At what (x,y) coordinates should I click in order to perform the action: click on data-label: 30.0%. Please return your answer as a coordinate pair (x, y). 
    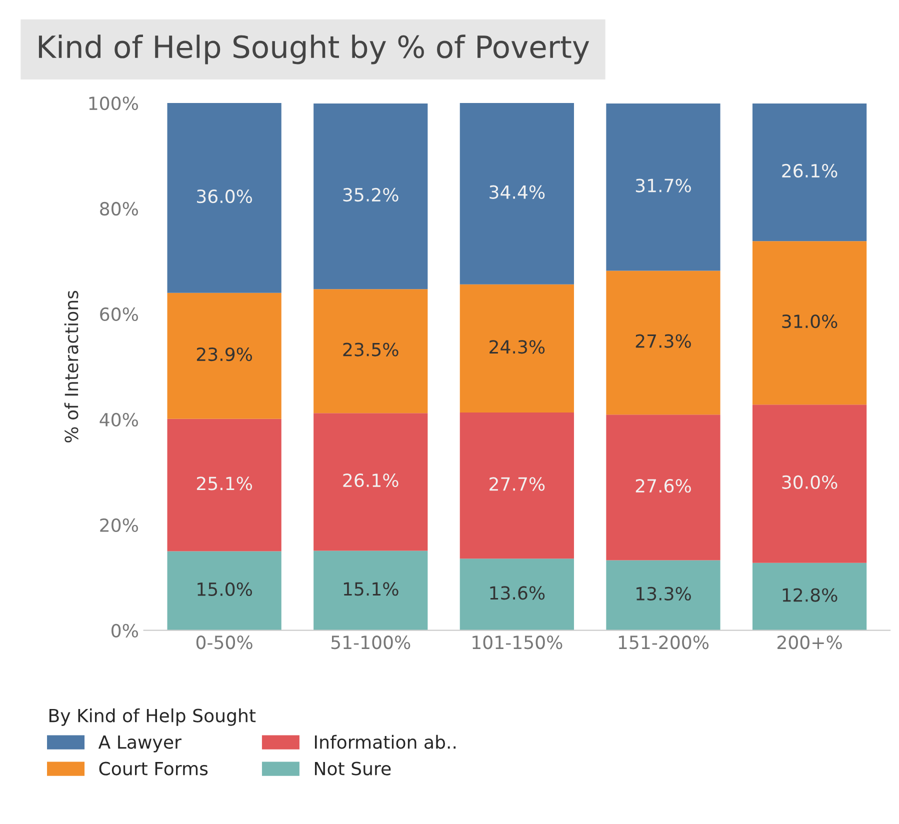
    Looking at the image, I should click on (810, 482).